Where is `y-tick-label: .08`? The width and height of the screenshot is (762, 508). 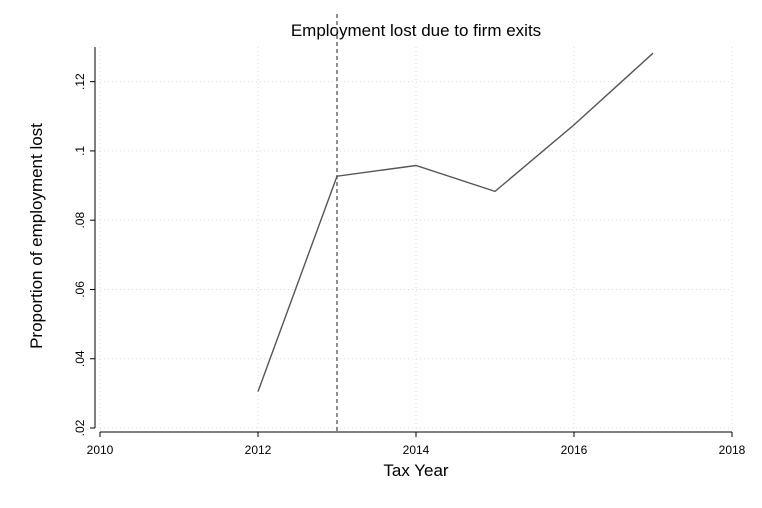 y-tick-label: .08 is located at coordinates (80, 220).